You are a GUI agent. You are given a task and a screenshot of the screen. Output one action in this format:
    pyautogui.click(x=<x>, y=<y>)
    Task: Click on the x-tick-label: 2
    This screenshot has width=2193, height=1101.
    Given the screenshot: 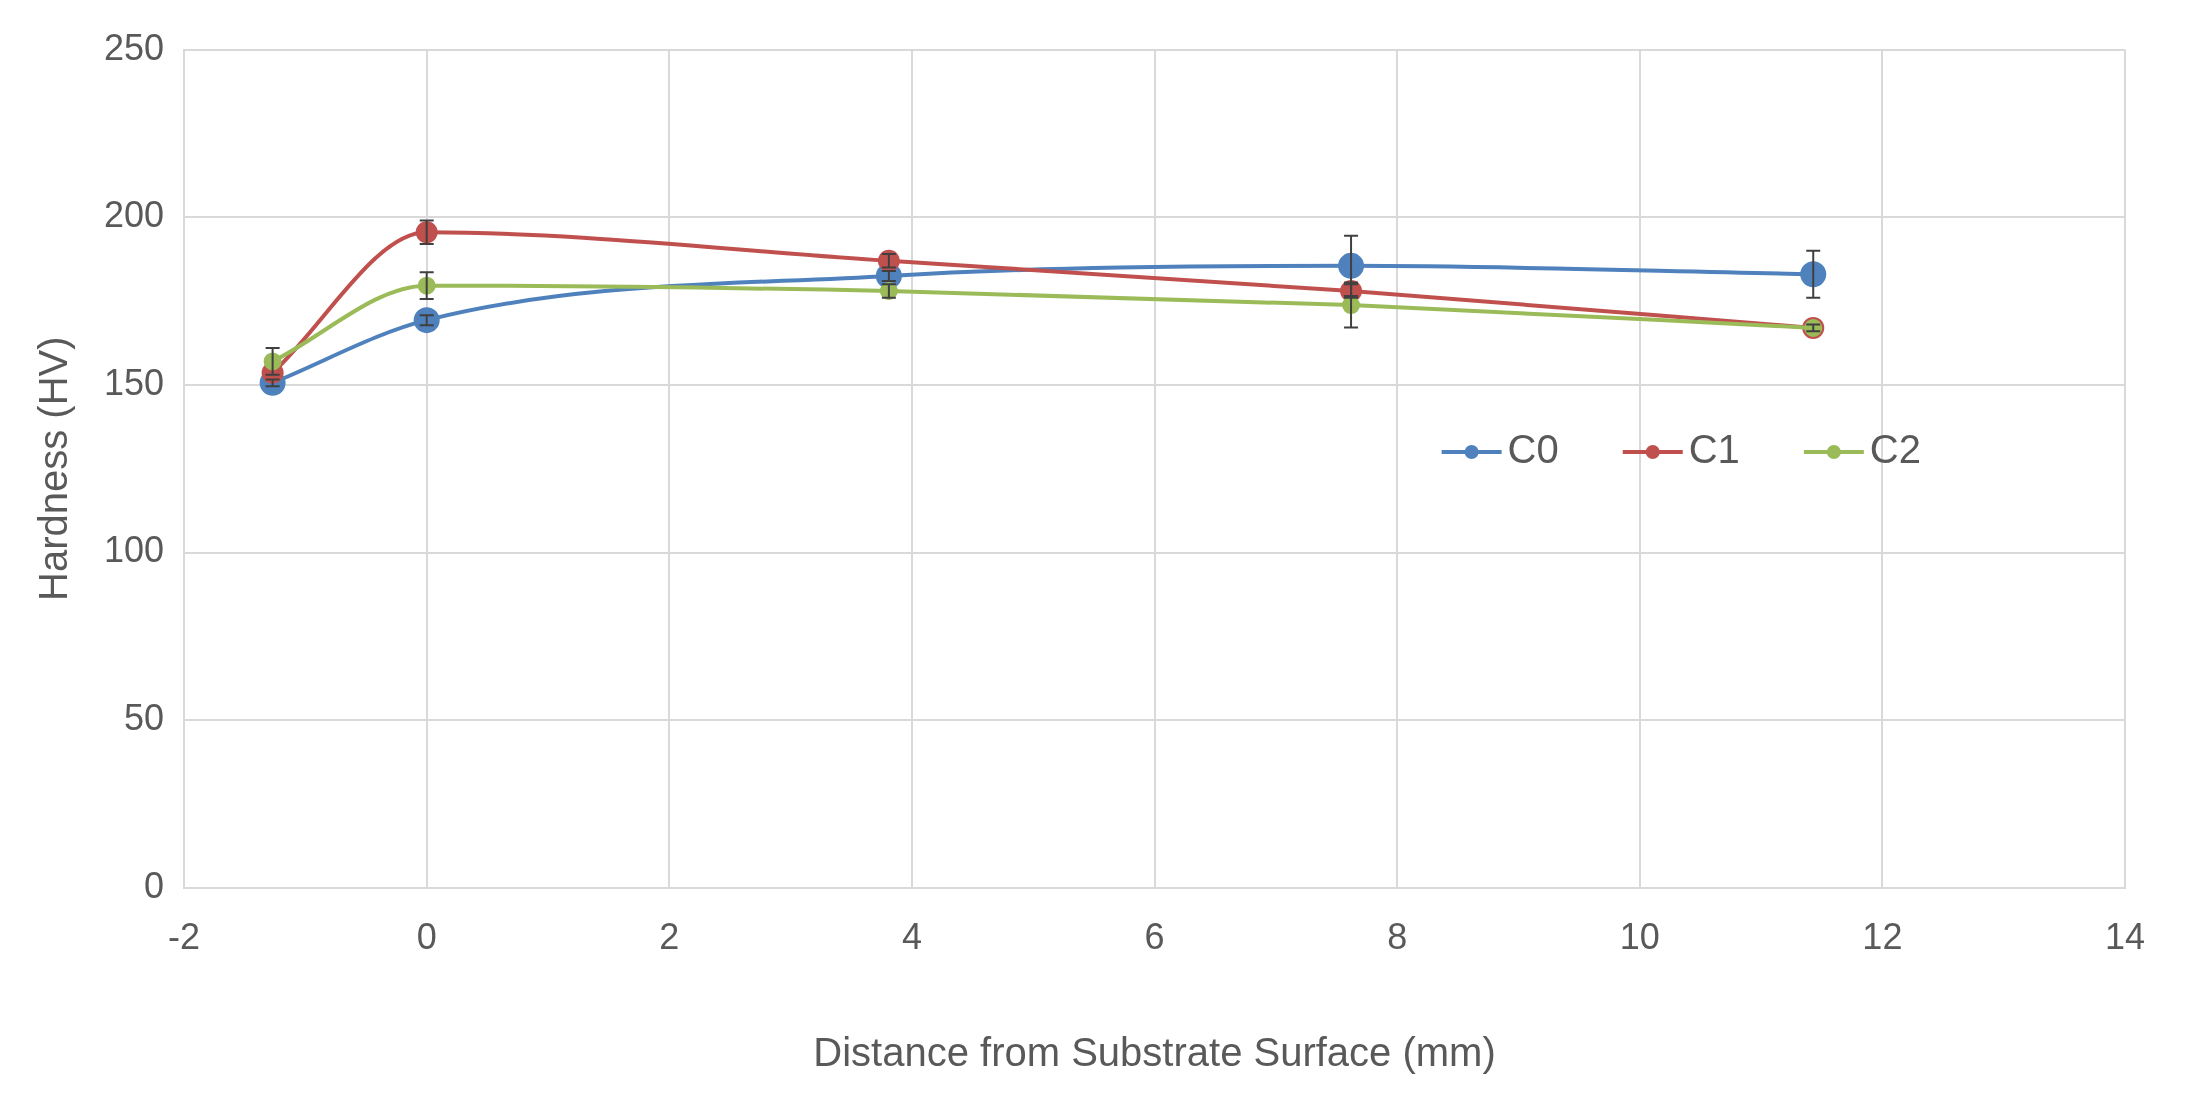 What is the action you would take?
    pyautogui.click(x=669, y=937)
    